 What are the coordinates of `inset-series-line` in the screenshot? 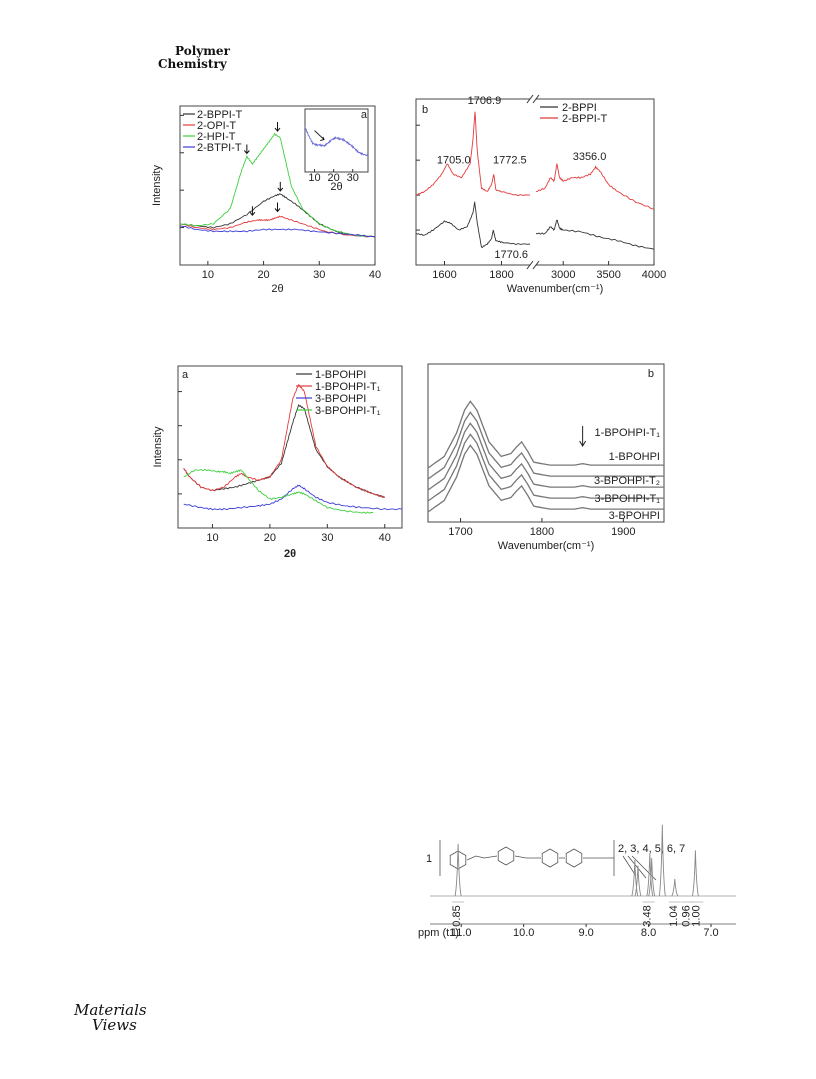 It's located at (336, 141).